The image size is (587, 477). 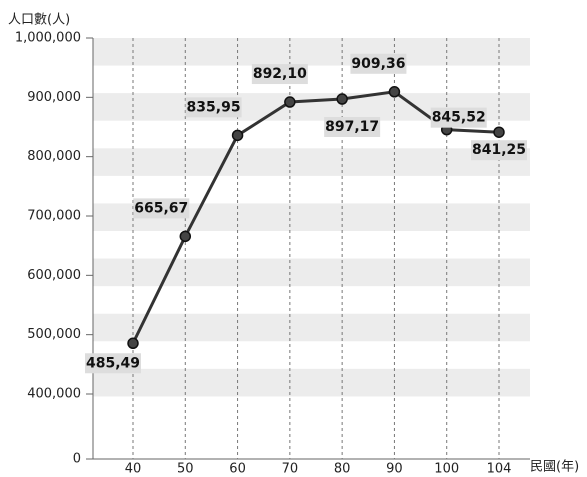 What do you see at coordinates (237, 469) in the screenshot?
I see `x-tick-label: 60` at bounding box center [237, 469].